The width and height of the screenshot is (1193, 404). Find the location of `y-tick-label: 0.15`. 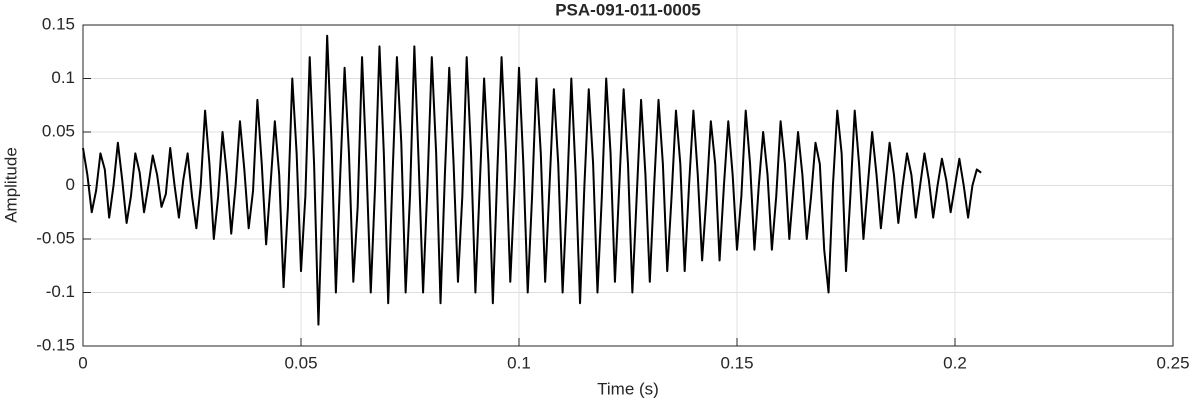

y-tick-label: 0.15 is located at coordinates (58, 23).